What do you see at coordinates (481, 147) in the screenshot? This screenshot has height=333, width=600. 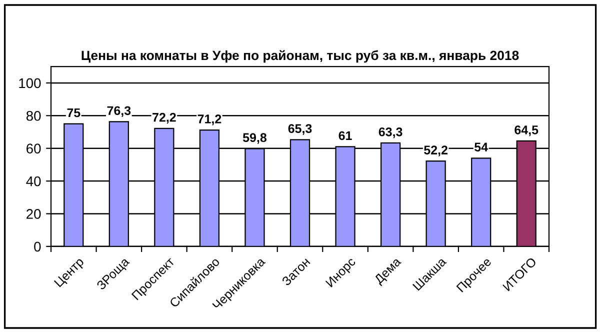 I see `data-label: 54` at bounding box center [481, 147].